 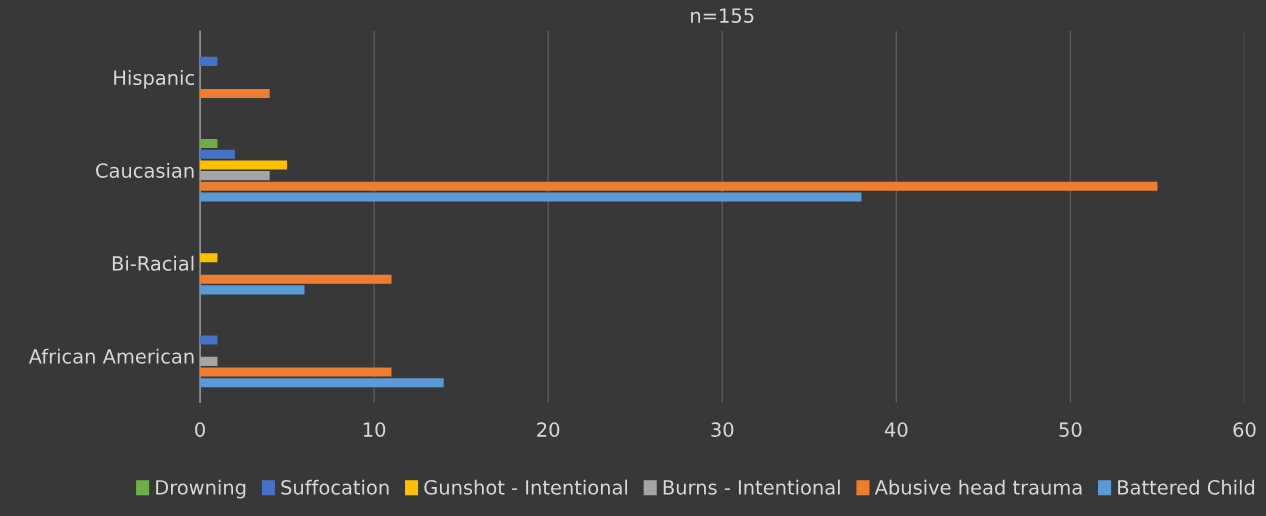 What do you see at coordinates (978, 487) in the screenshot?
I see `legend-label: Abusive head trauma` at bounding box center [978, 487].